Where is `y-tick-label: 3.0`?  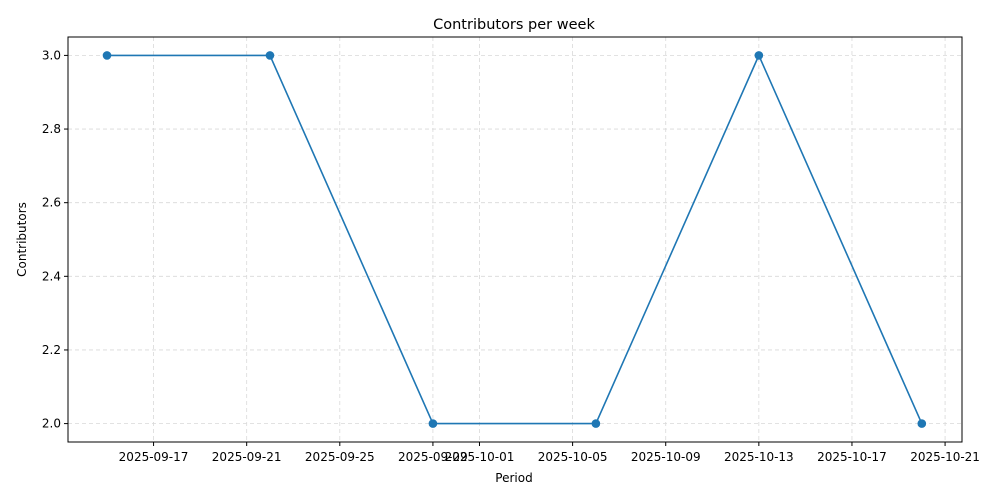
y-tick-label: 3.0 is located at coordinates (51, 55).